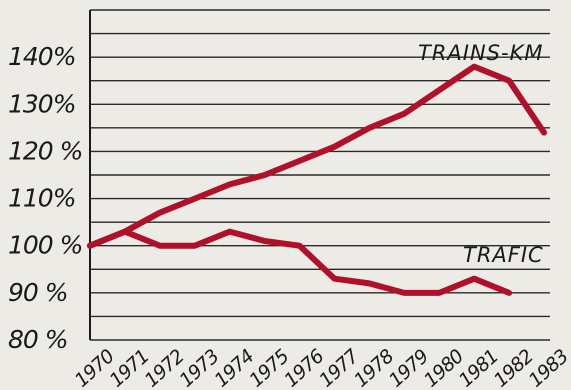 The height and width of the screenshot is (390, 571). What do you see at coordinates (481, 154) in the screenshot?
I see `series-labels: TRAINS-KM TRAFIC` at bounding box center [481, 154].